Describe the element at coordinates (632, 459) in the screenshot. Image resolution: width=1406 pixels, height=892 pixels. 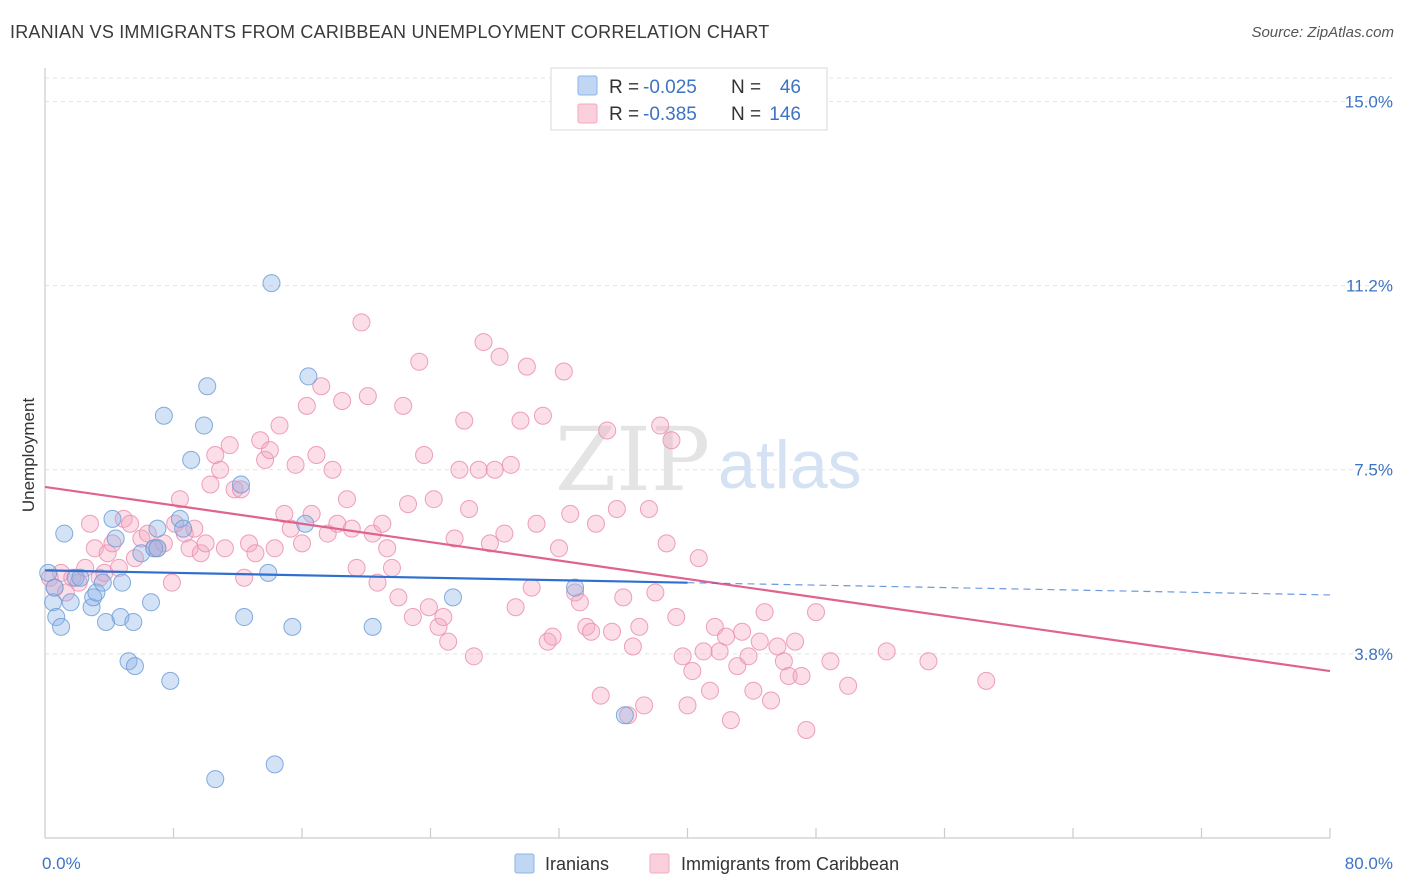
I see `watermark-zip: ZIP` at that location.